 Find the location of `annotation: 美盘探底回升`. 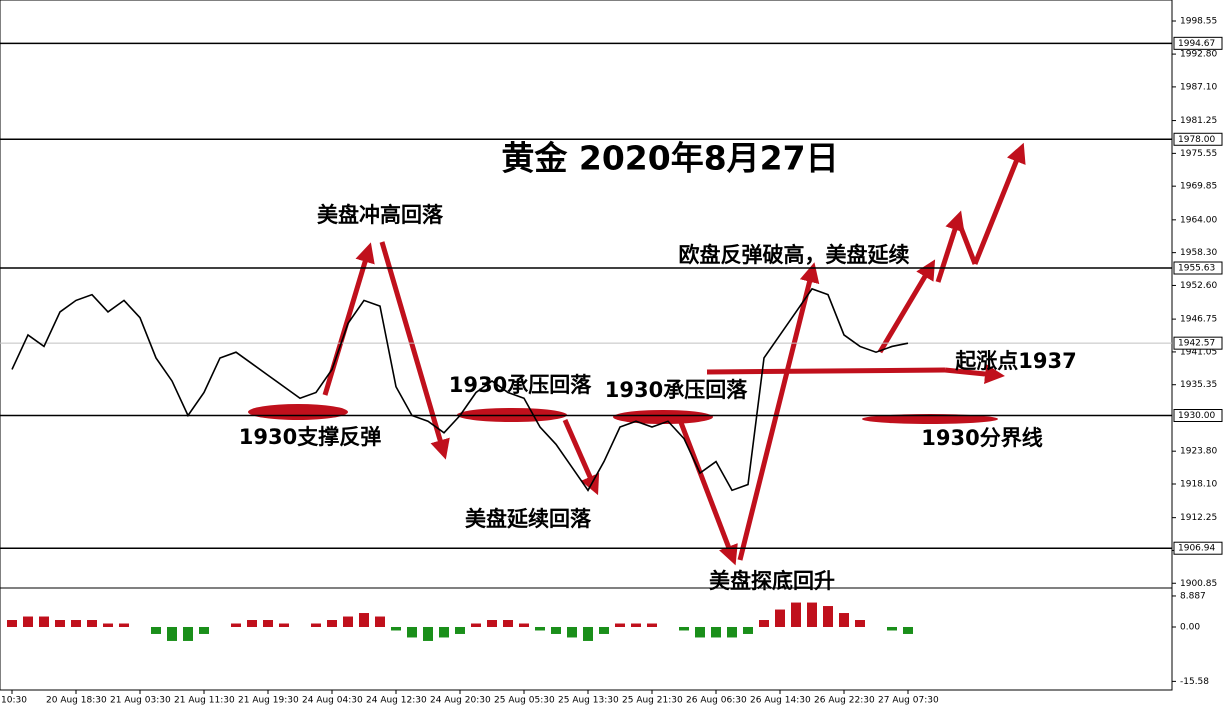

annotation: 美盘探底回升 is located at coordinates (772, 581).